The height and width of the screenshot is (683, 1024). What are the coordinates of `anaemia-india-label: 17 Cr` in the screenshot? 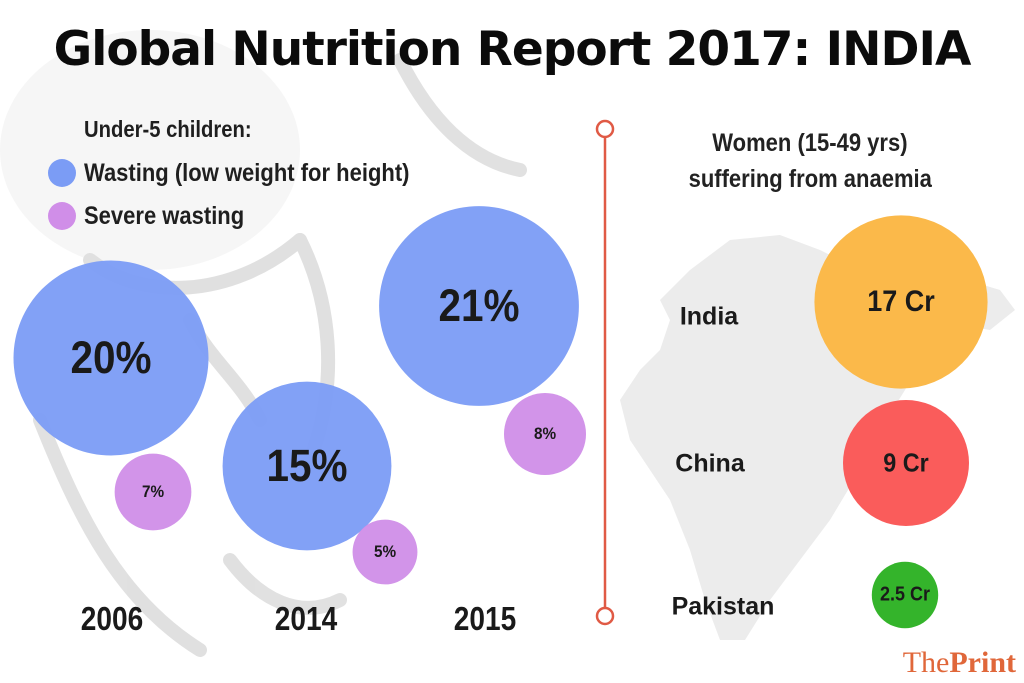 It's located at (901, 301).